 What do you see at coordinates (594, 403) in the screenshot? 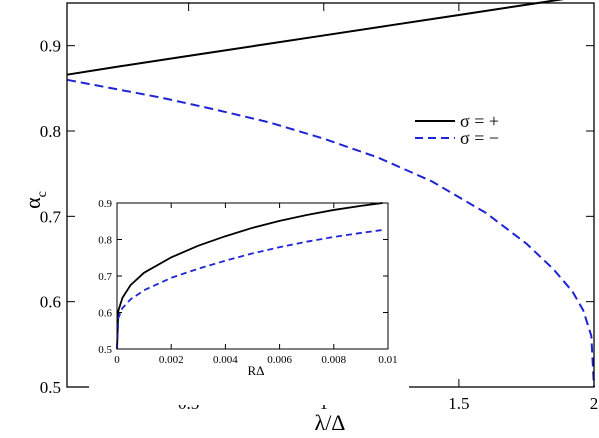
I see `main-x-tick-label: 2` at bounding box center [594, 403].